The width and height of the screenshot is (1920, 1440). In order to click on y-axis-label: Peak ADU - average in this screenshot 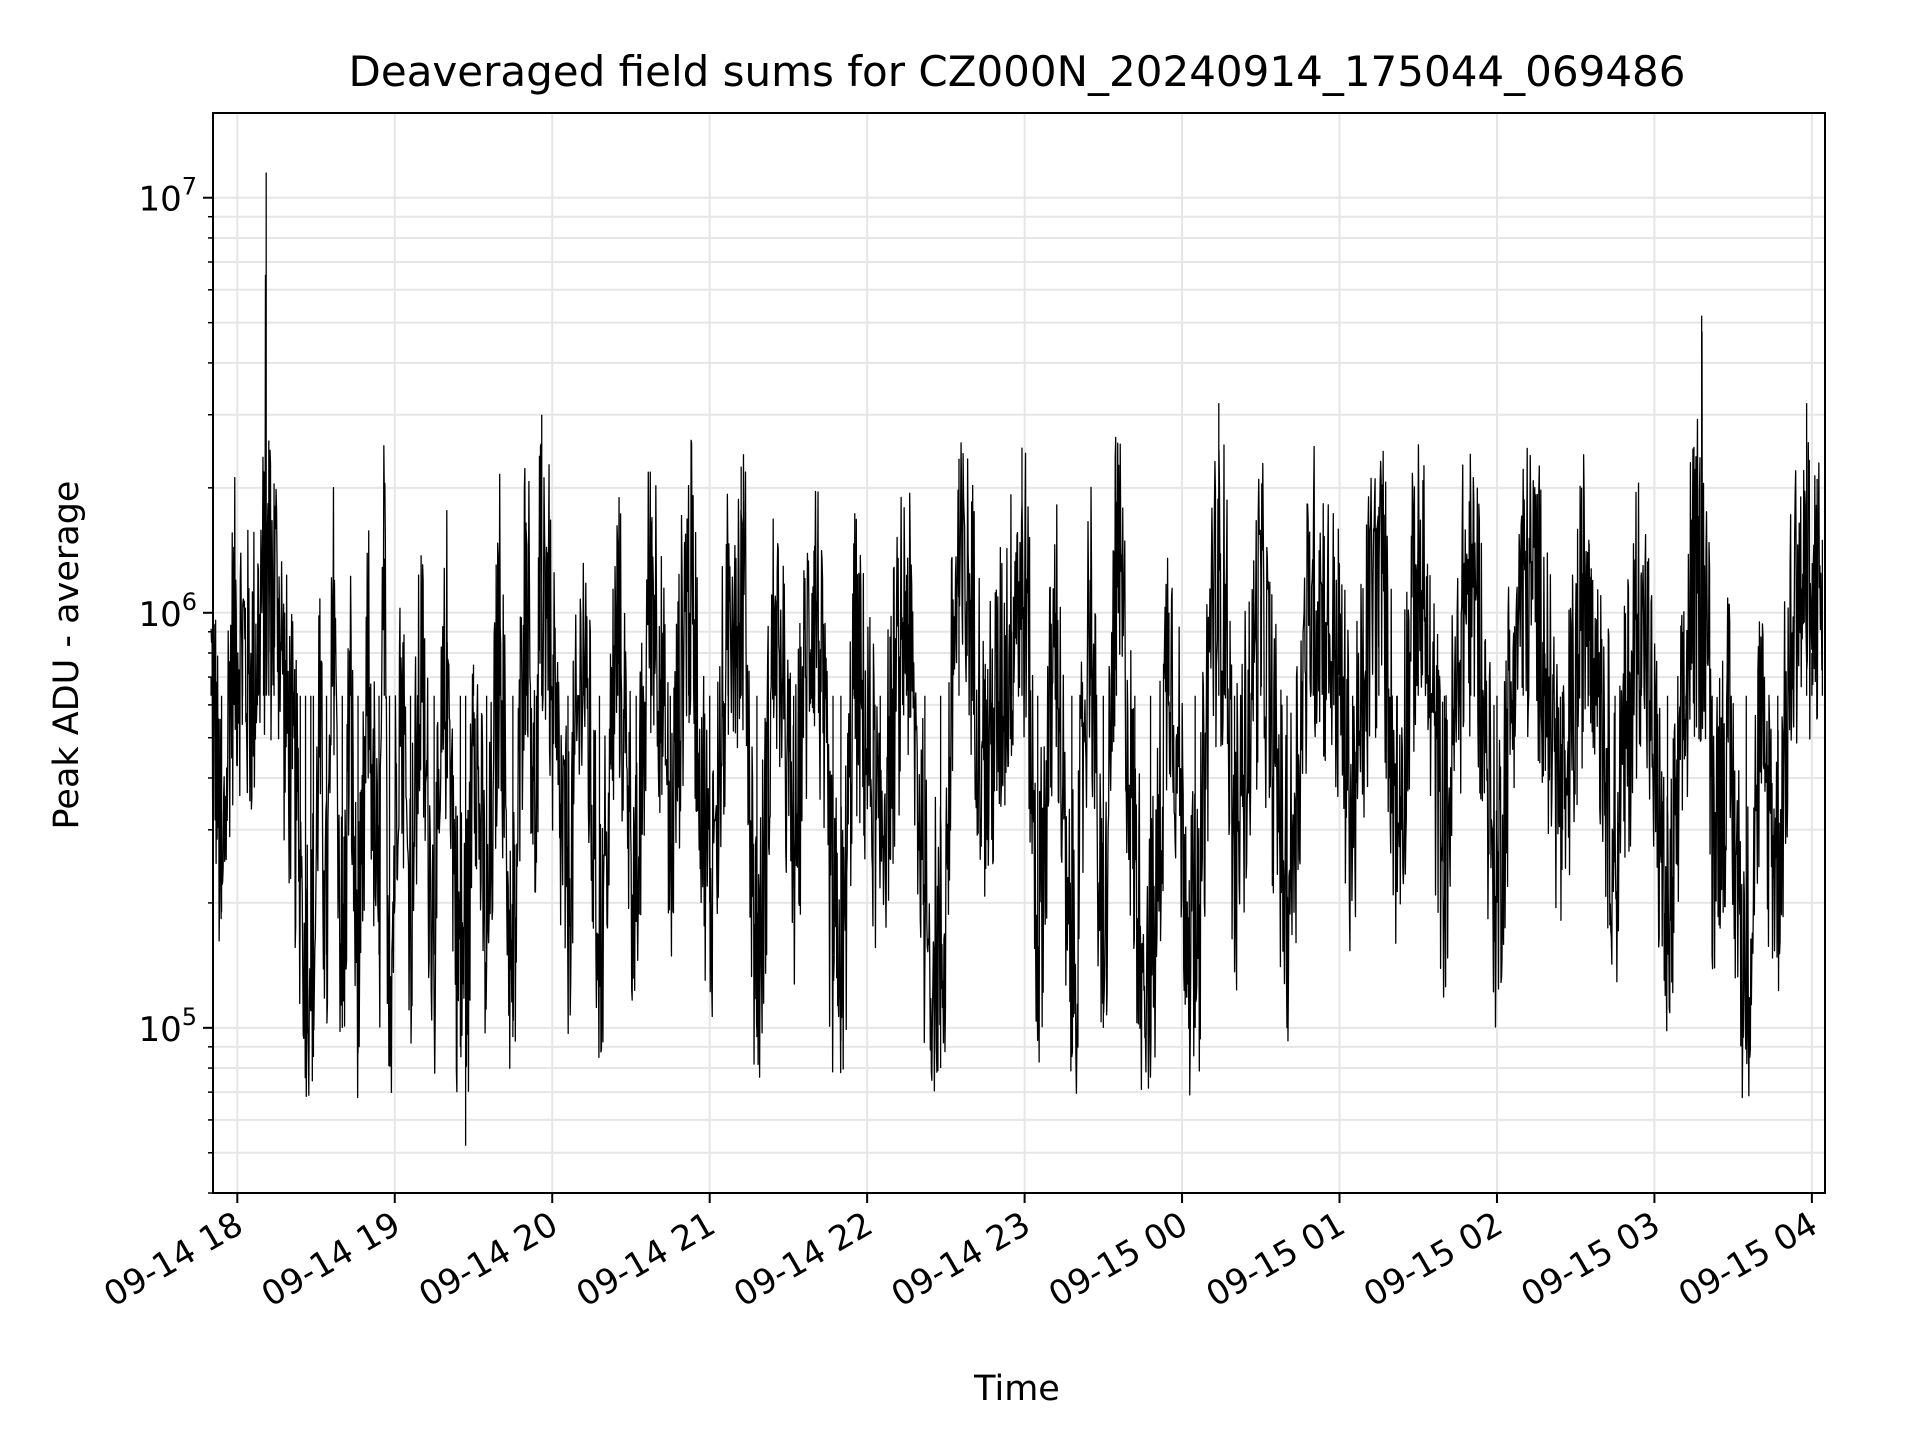, I will do `click(67, 655)`.